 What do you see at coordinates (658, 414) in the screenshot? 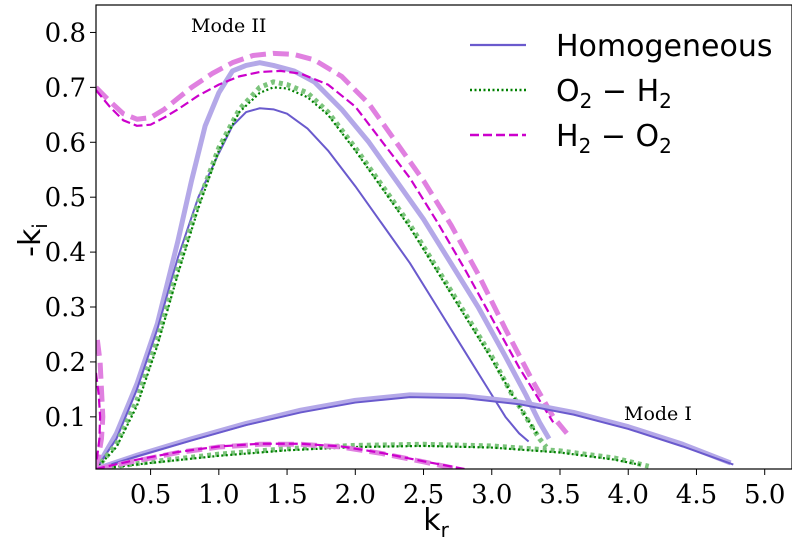
I see `annotation-mode-i: Mode I` at bounding box center [658, 414].